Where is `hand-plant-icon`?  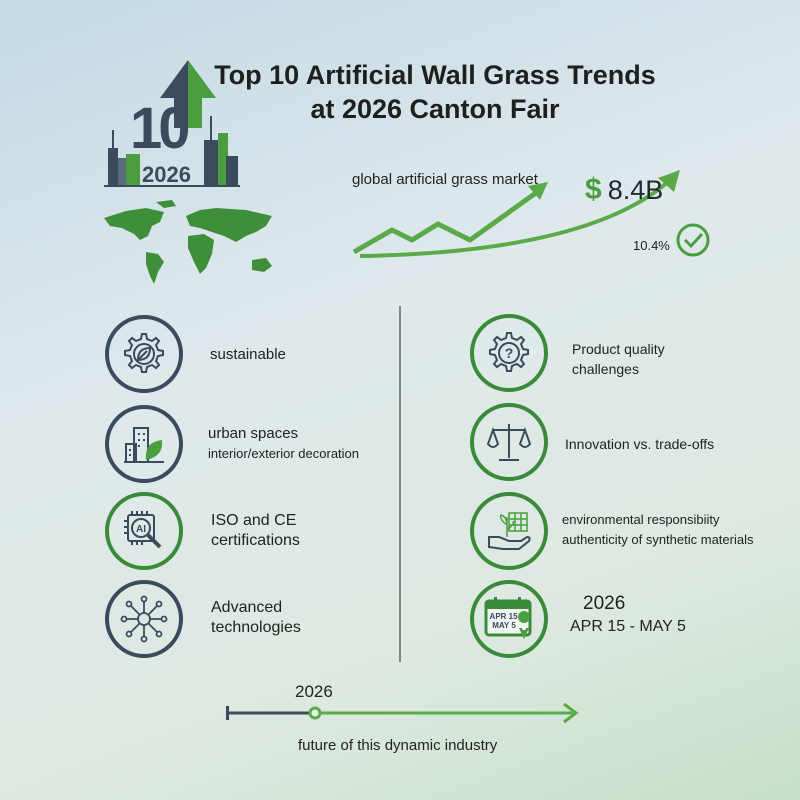
hand-plant-icon is located at coordinates (509, 531).